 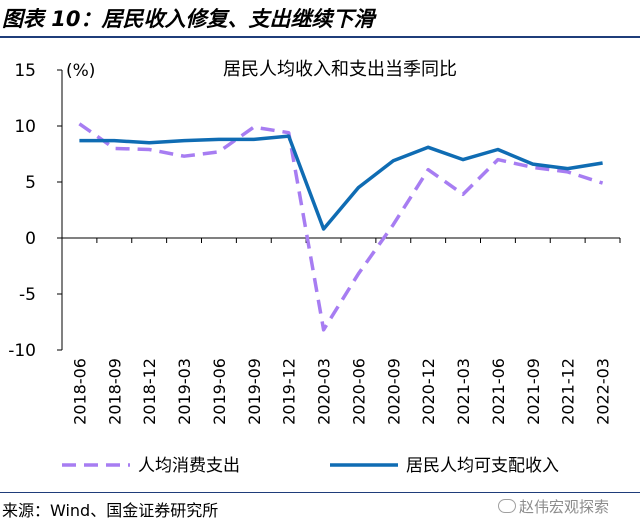 What do you see at coordinates (568, 391) in the screenshot?
I see `x-tick-label: 2021-12` at bounding box center [568, 391].